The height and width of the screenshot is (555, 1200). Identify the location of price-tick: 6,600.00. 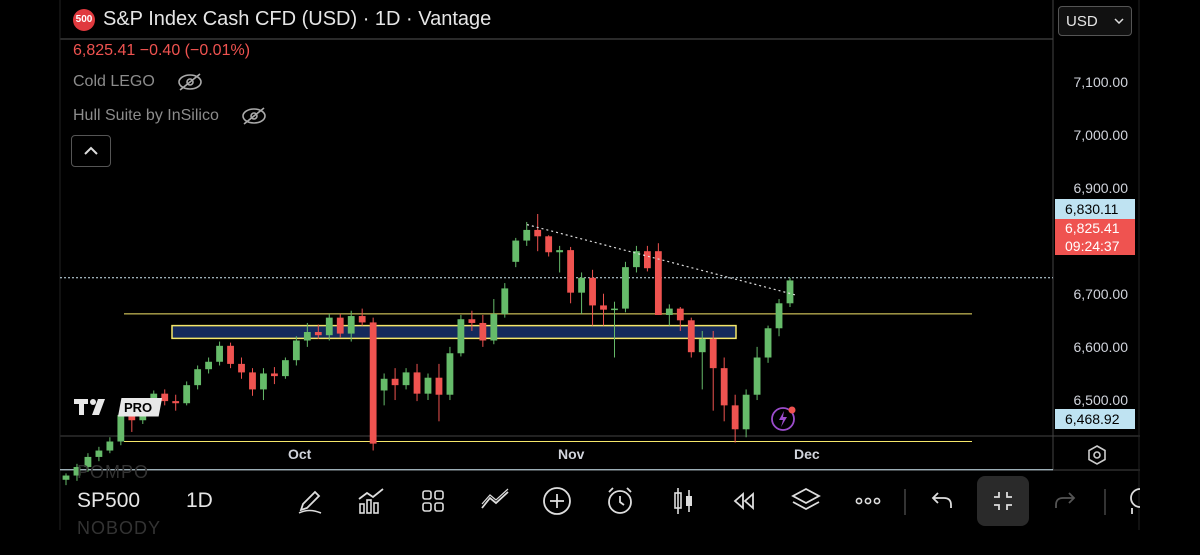
(1101, 347).